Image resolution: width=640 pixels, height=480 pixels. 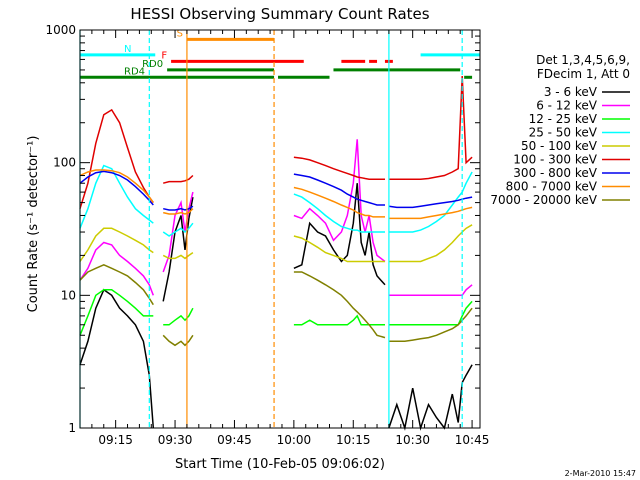 I want to click on state-bar-label-rd0: RD0, so click(x=152, y=64).